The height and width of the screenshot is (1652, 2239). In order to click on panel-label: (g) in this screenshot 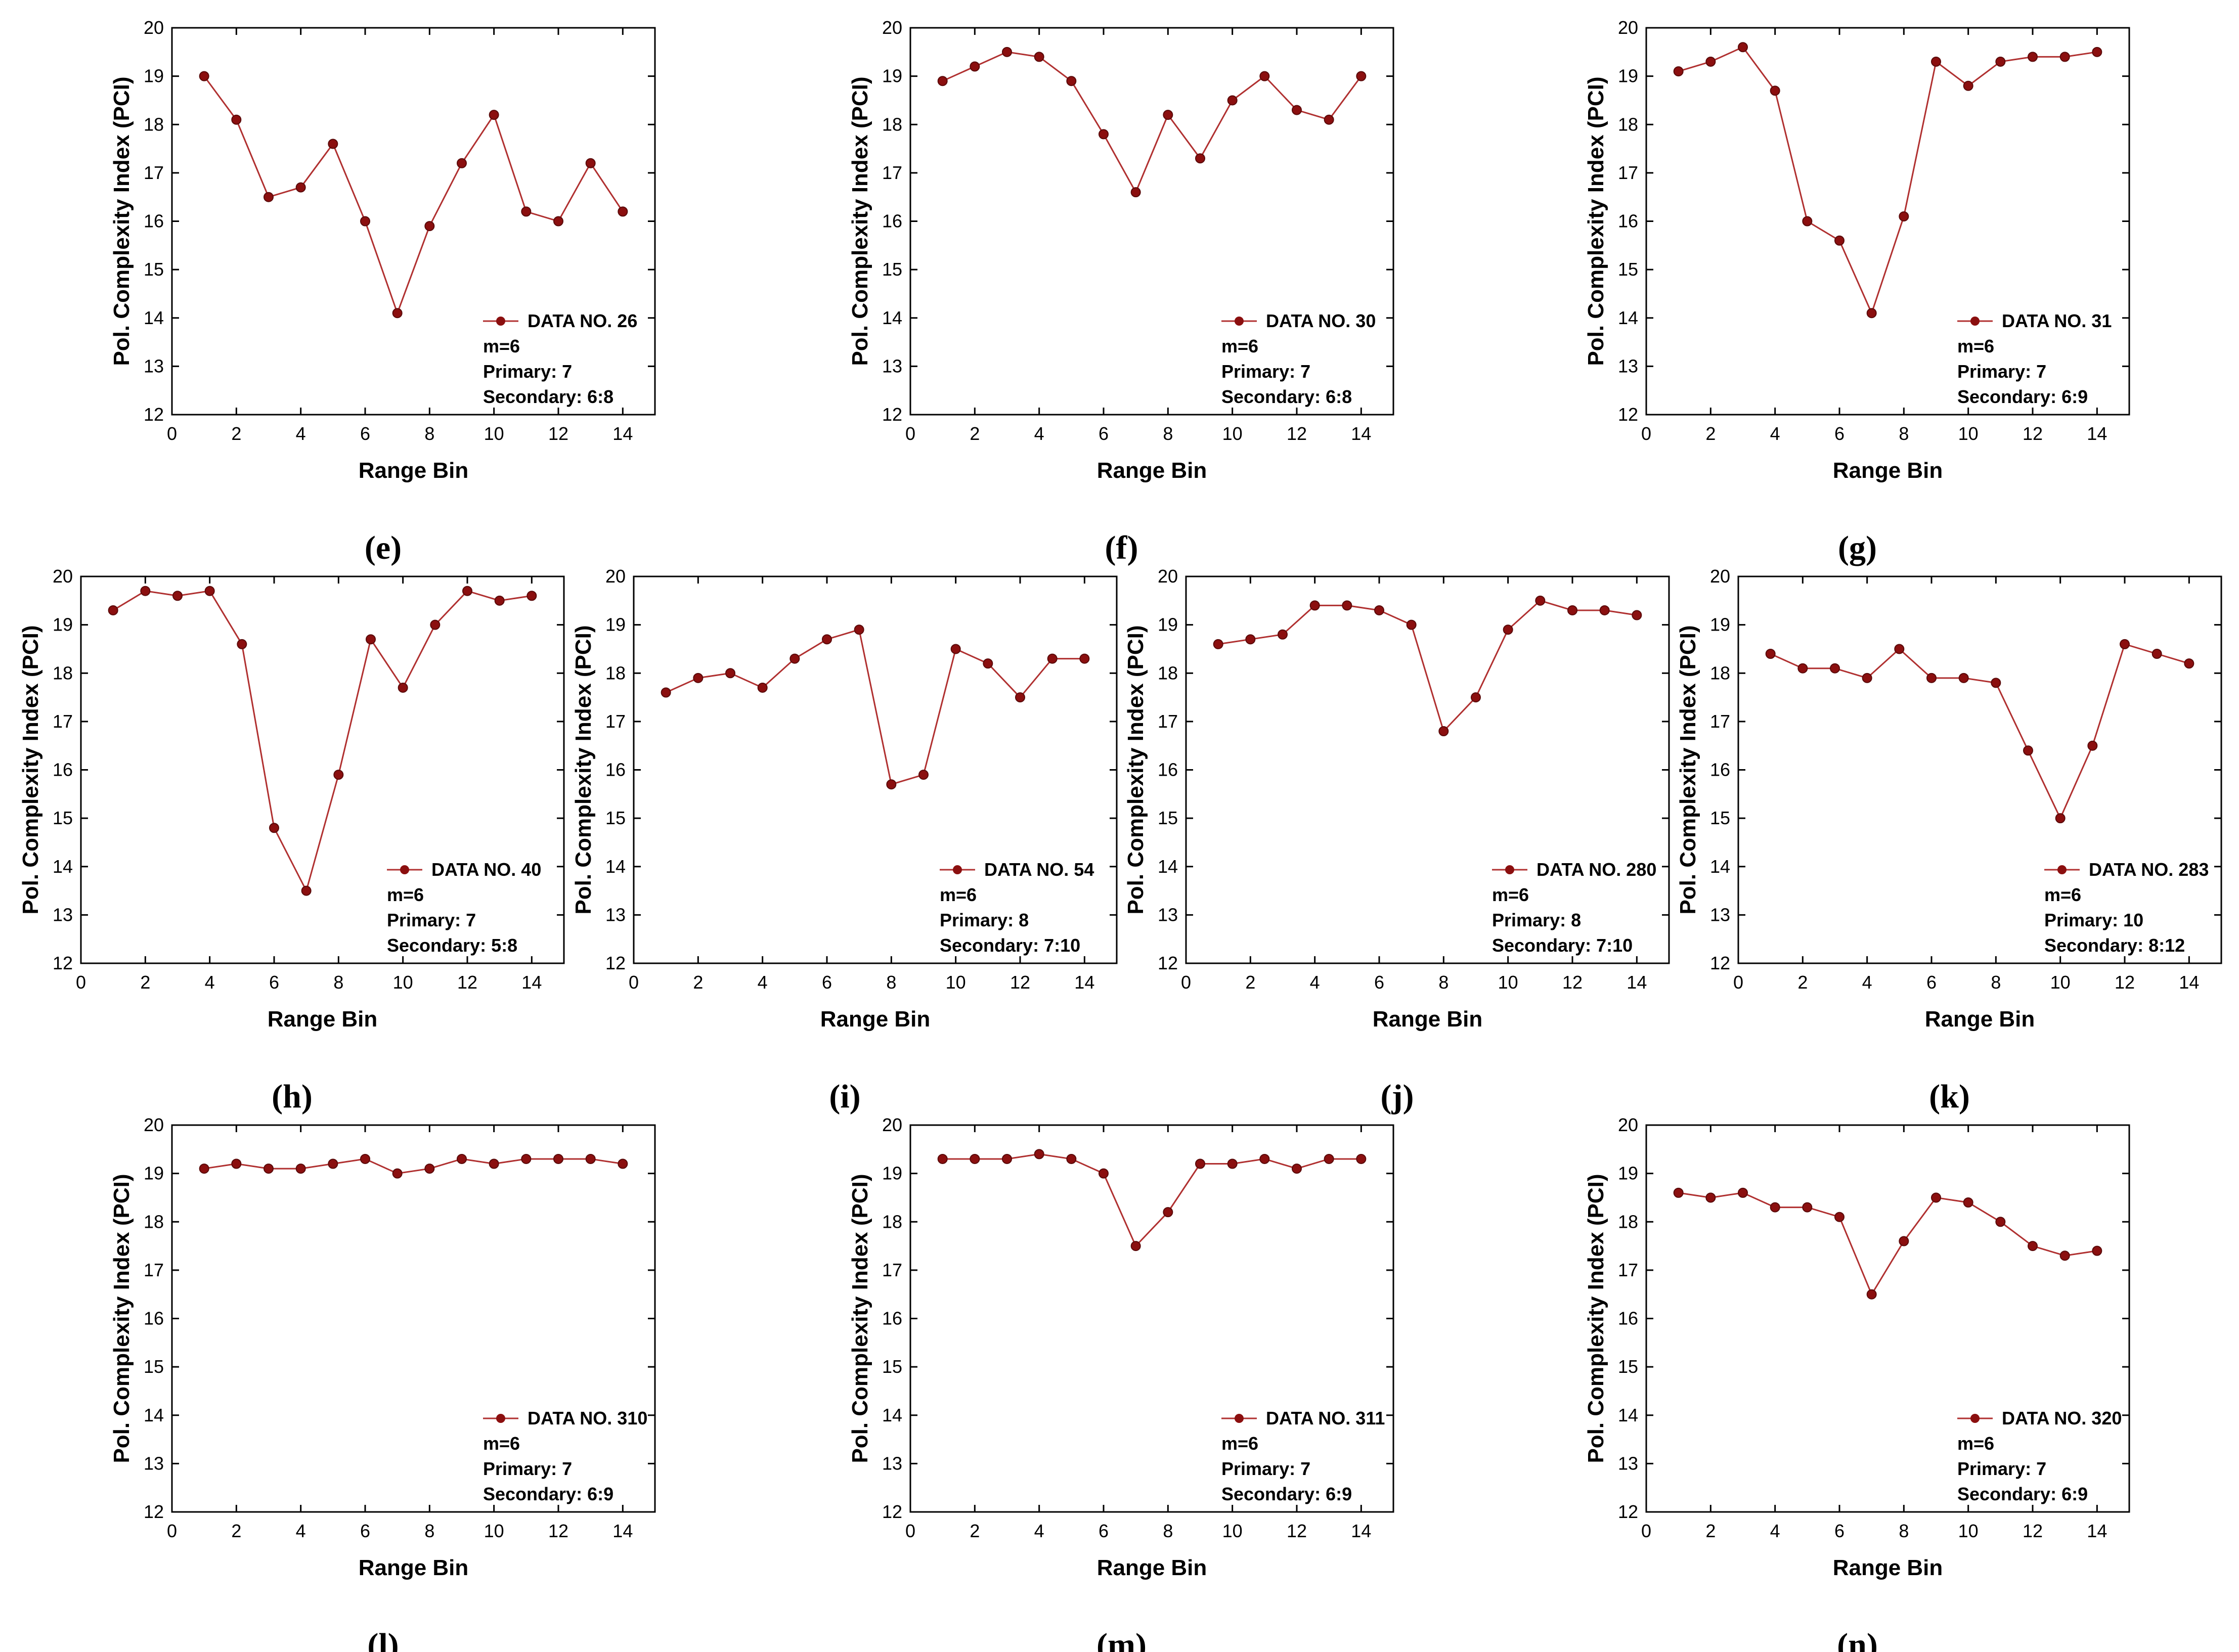, I will do `click(1858, 547)`.